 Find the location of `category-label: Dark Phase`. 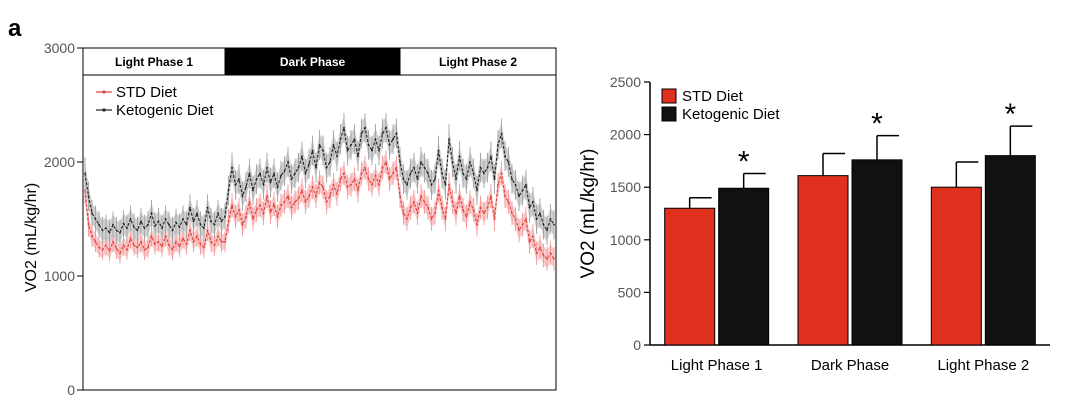

category-label: Dark Phase is located at coordinates (850, 365).